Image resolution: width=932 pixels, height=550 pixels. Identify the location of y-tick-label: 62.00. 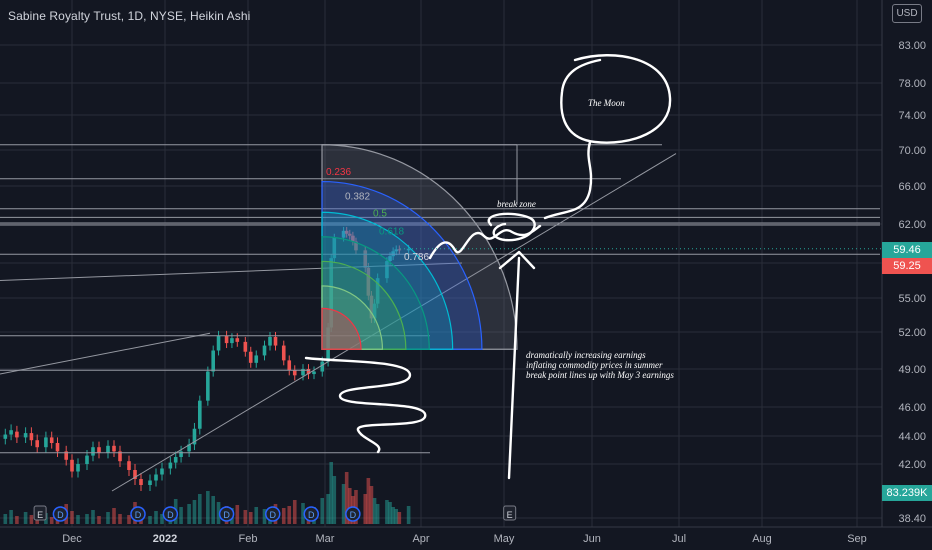
(912, 225).